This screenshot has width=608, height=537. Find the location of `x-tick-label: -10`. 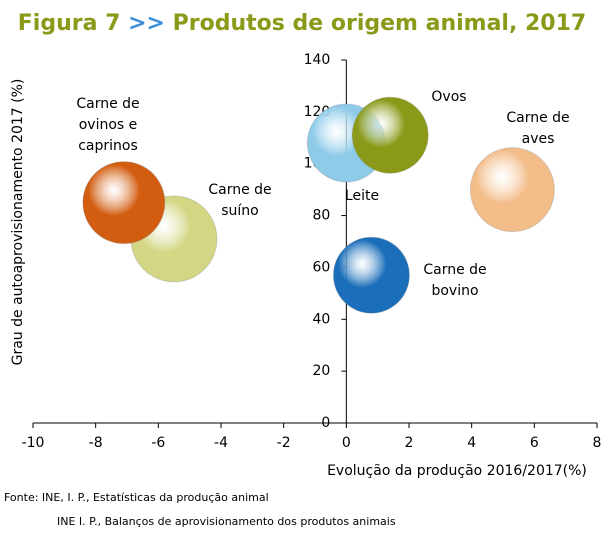

x-tick-label: -10 is located at coordinates (33, 443).